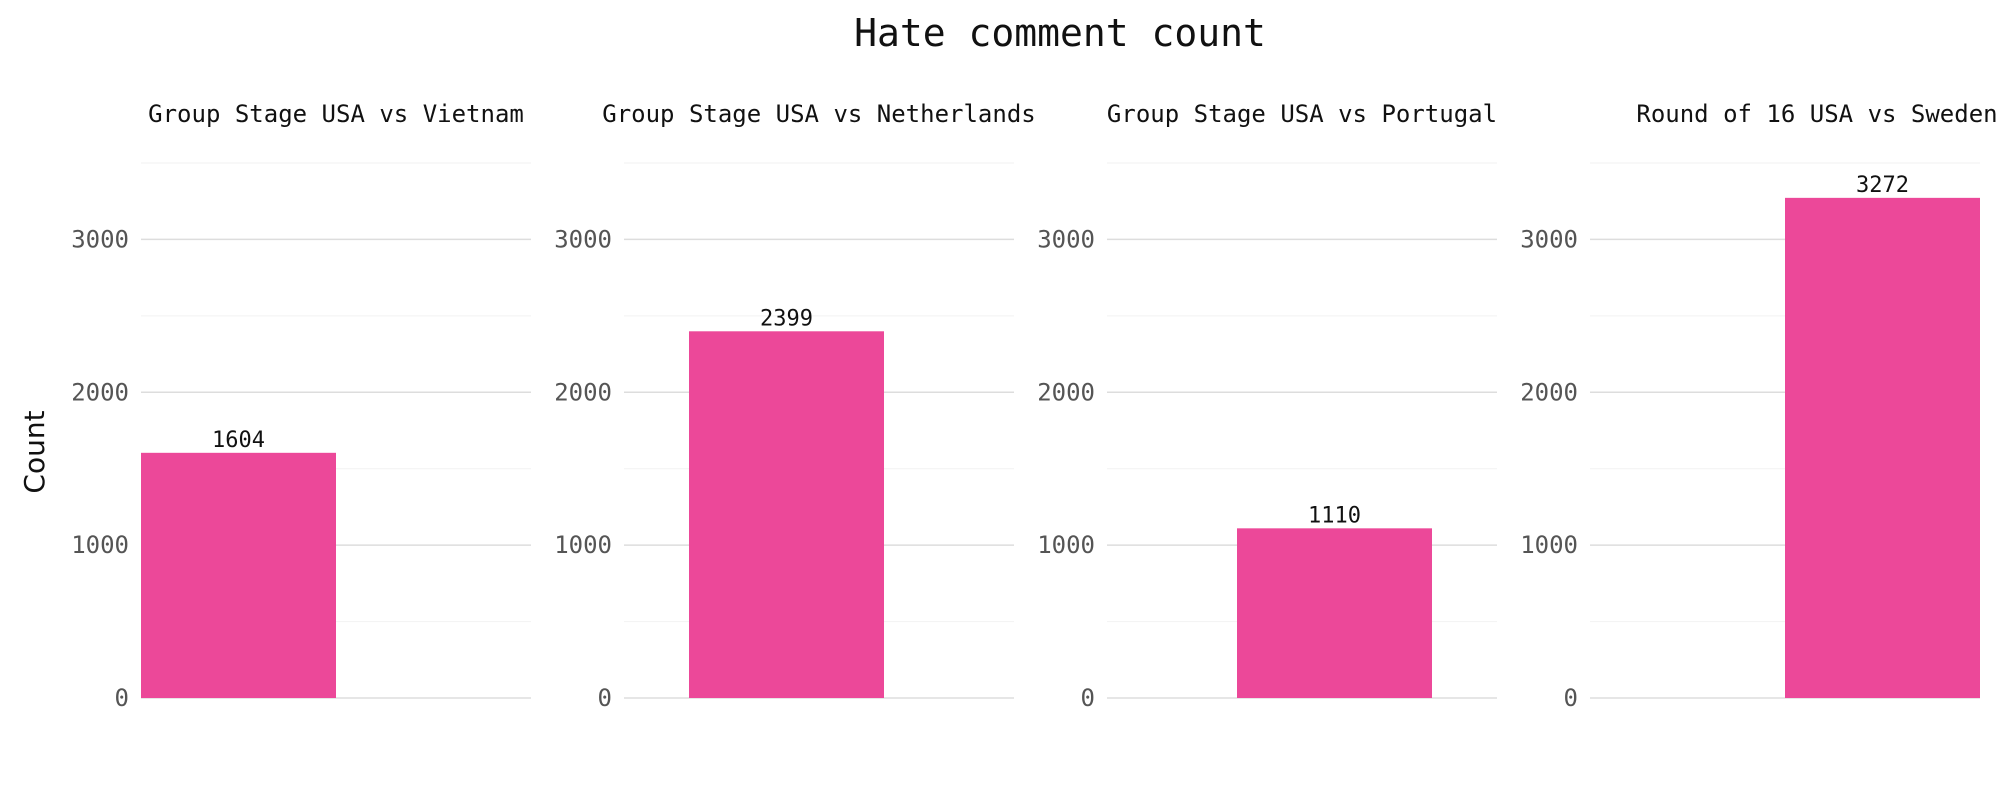 This screenshot has height=800, width=2000. What do you see at coordinates (336, 114) in the screenshot?
I see `panel-title: Group Stage USA vs Vietnam` at bounding box center [336, 114].